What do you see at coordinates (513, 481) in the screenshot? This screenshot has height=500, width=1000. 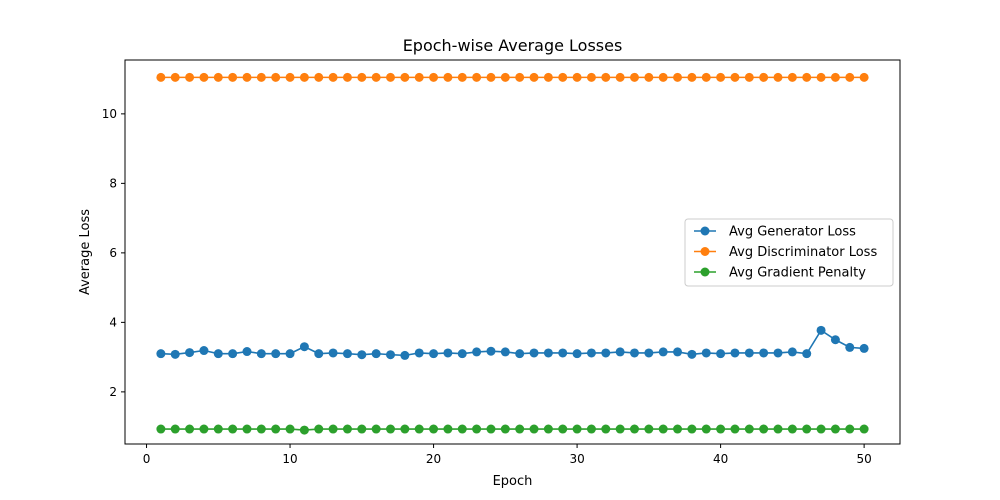 I see `x-axis-label: Epoch` at bounding box center [513, 481].